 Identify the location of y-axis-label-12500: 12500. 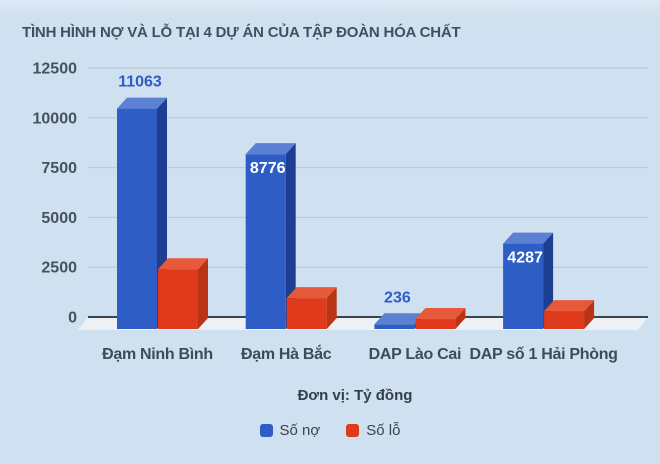
(55, 69).